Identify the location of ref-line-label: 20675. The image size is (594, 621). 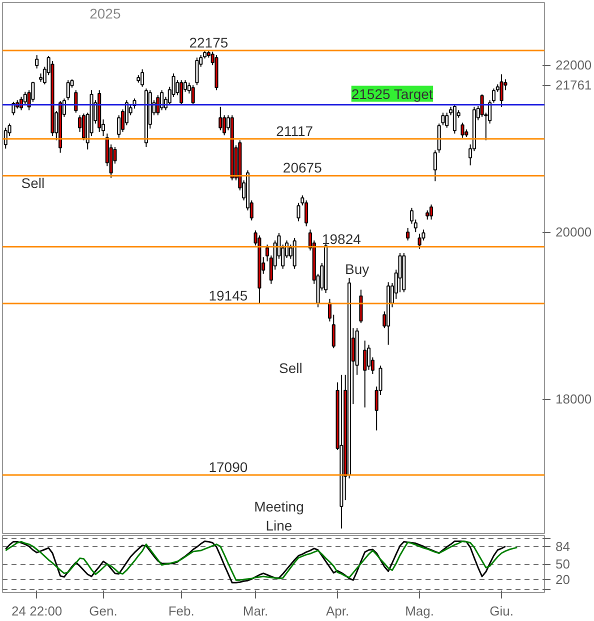
(302, 168).